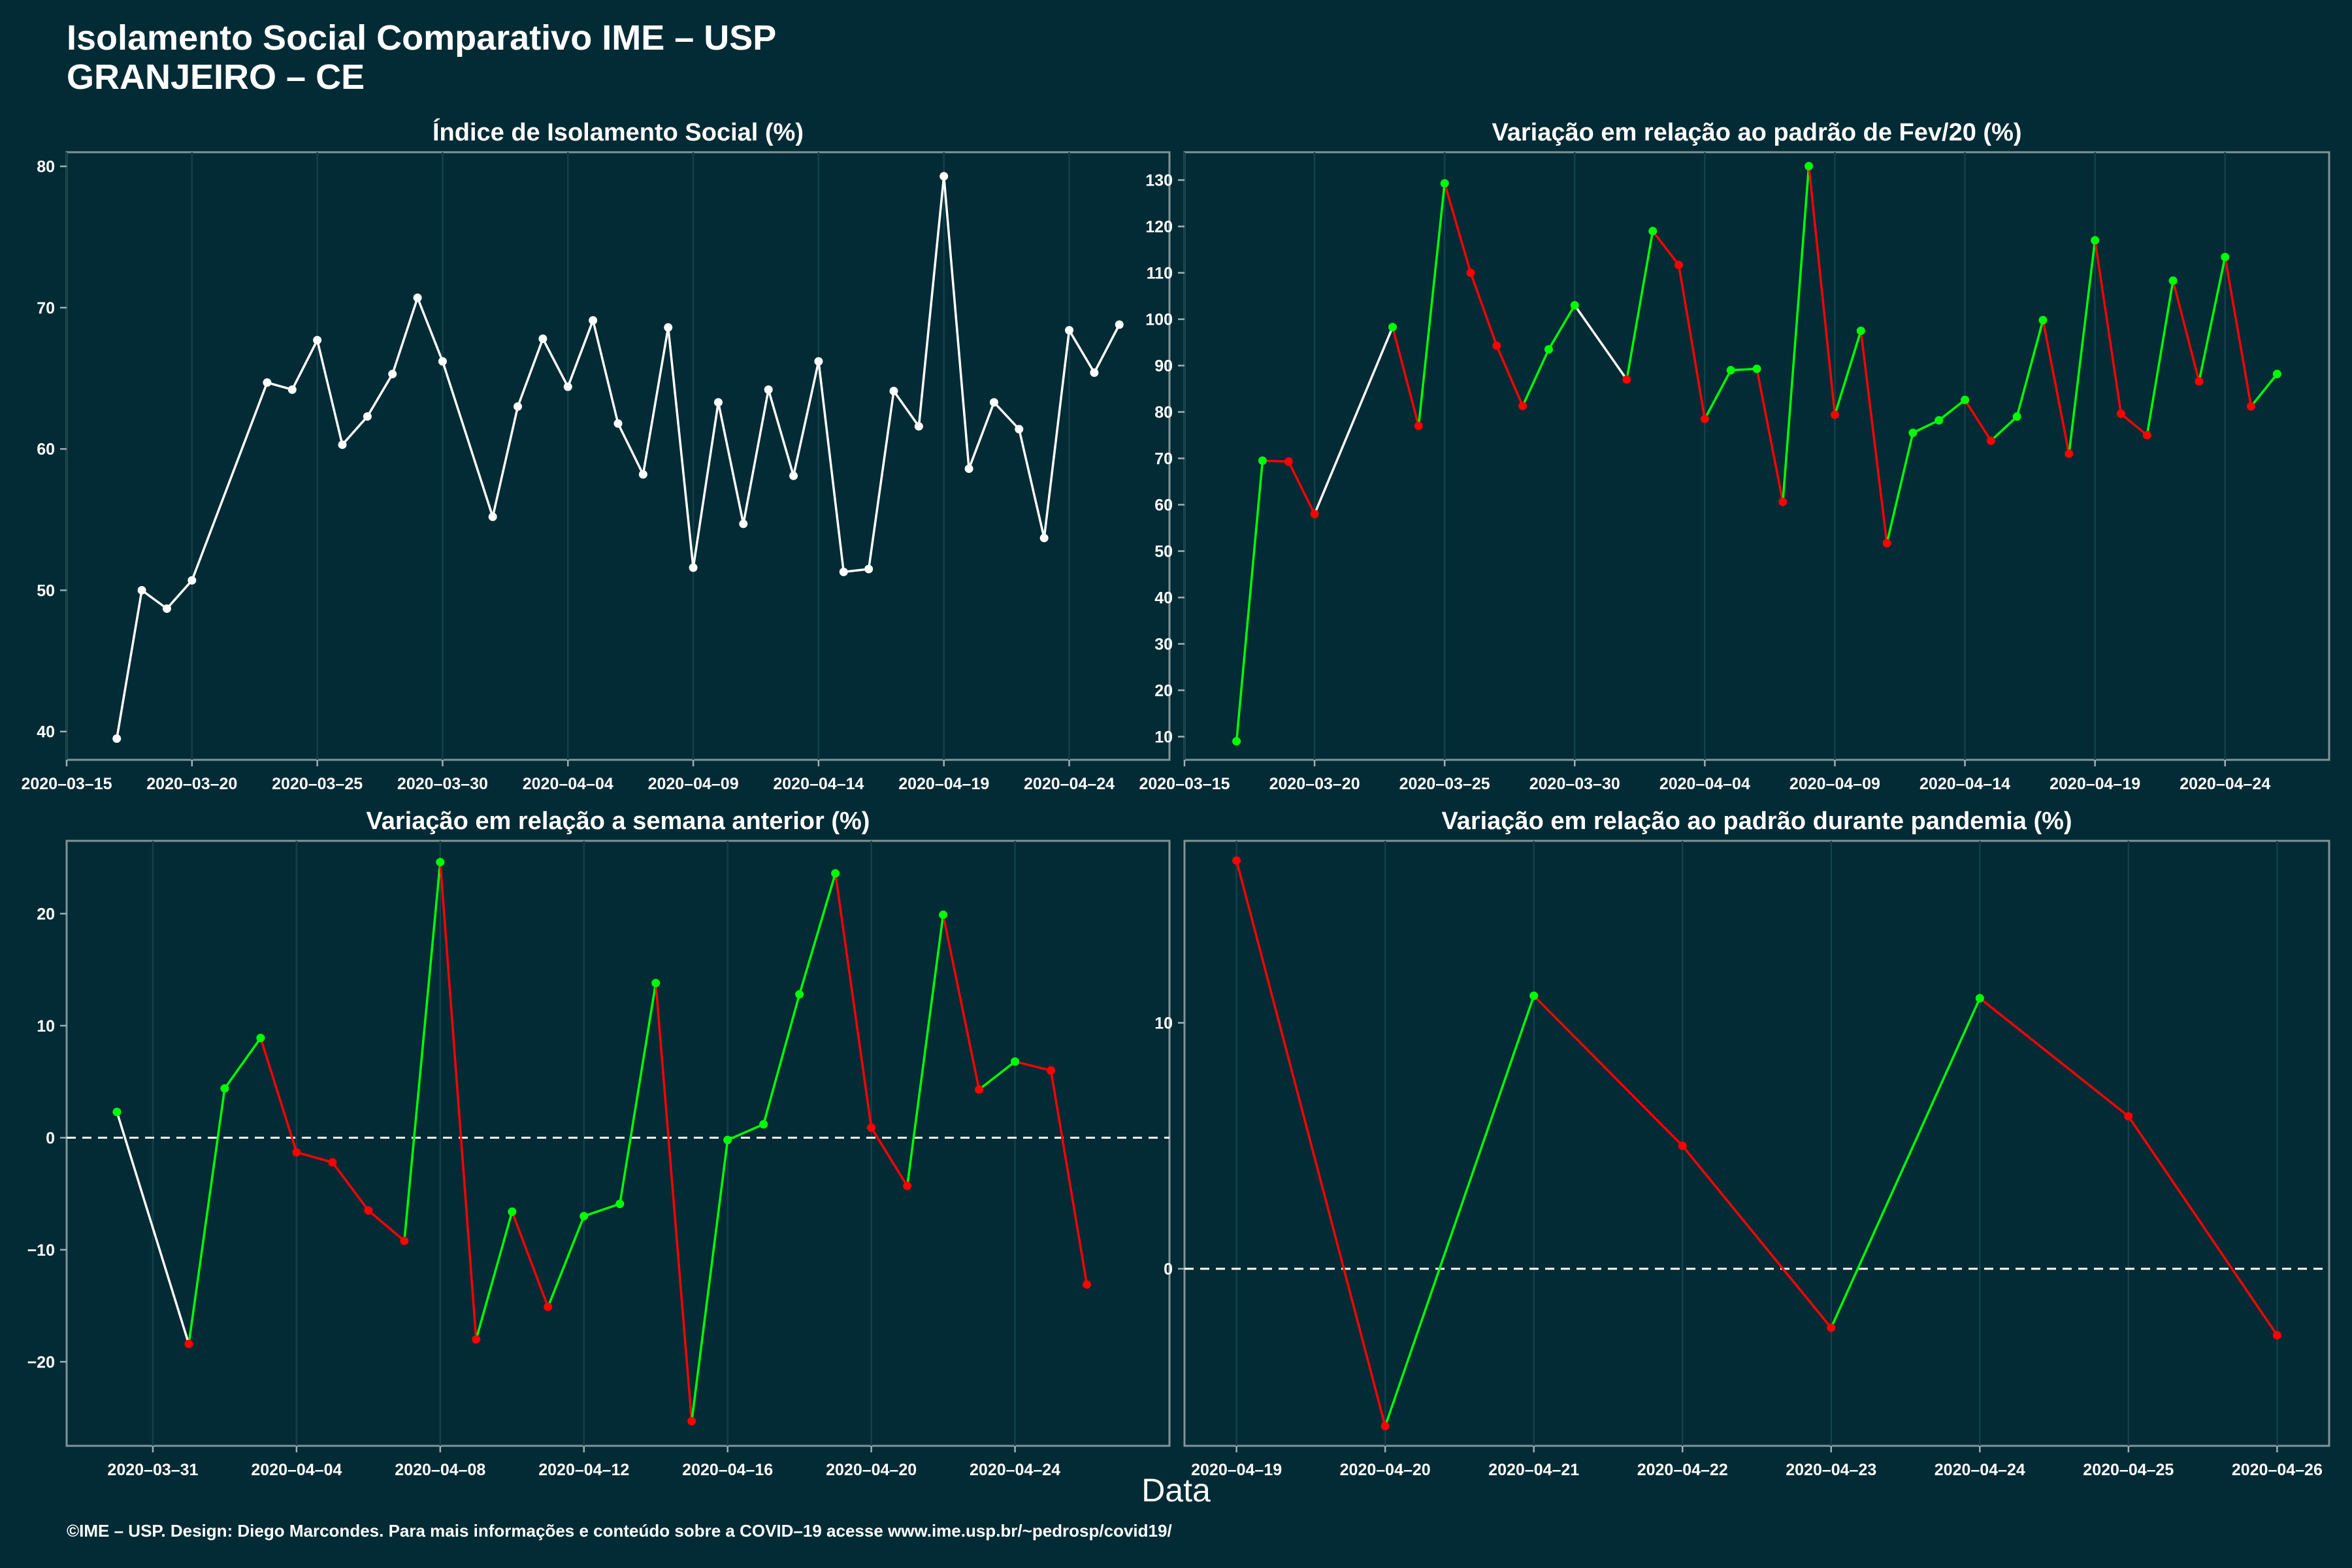 This screenshot has width=2352, height=1568. Describe the element at coordinates (1184, 784) in the screenshot. I see `x-tick-label: 2020–03–15` at that location.